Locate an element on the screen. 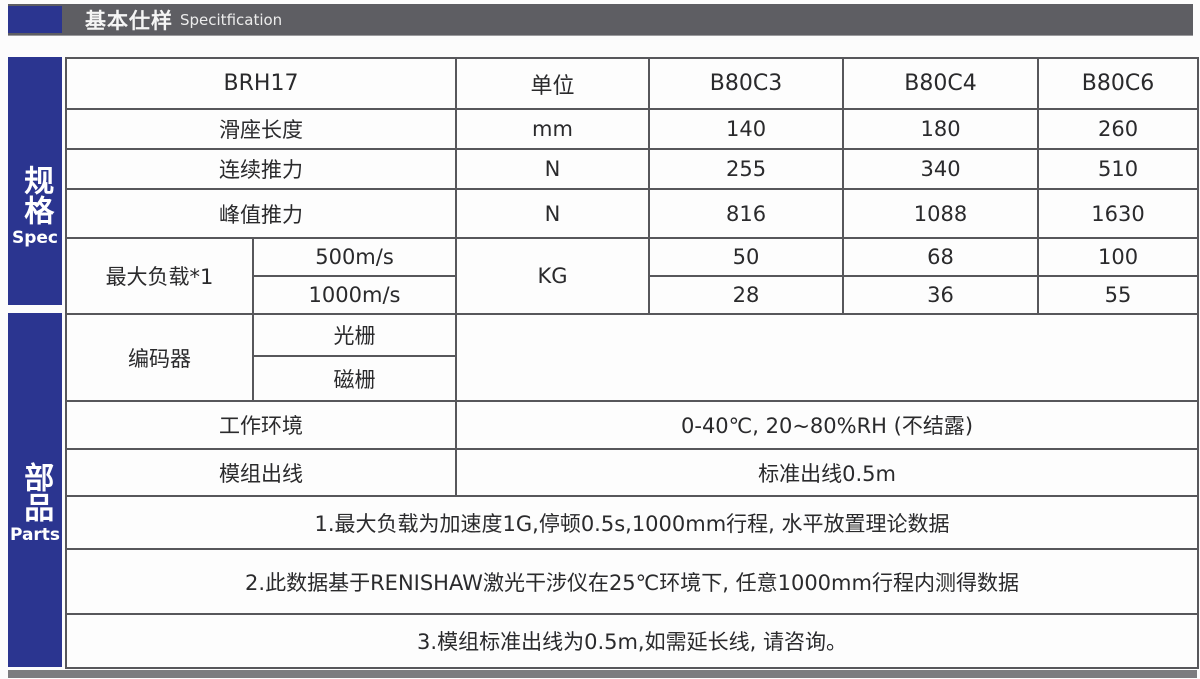 The height and width of the screenshot is (679, 1200). cell-model-name: BRH17 is located at coordinates (261, 83).